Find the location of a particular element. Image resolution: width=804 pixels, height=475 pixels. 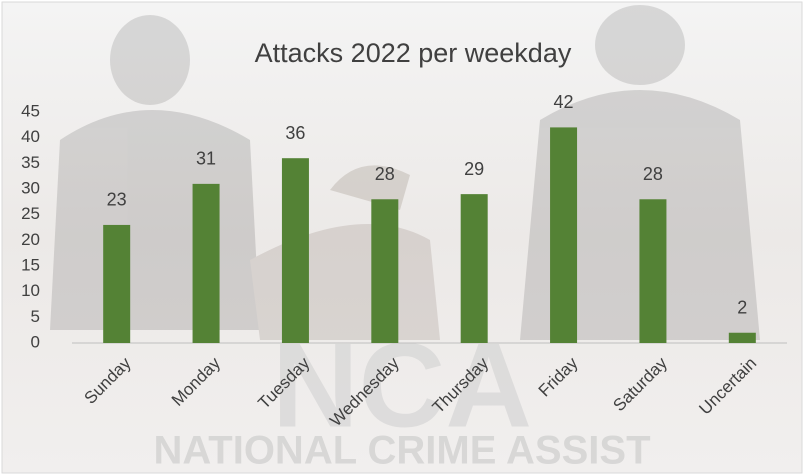

y-tick-label: 40 is located at coordinates (30, 136).